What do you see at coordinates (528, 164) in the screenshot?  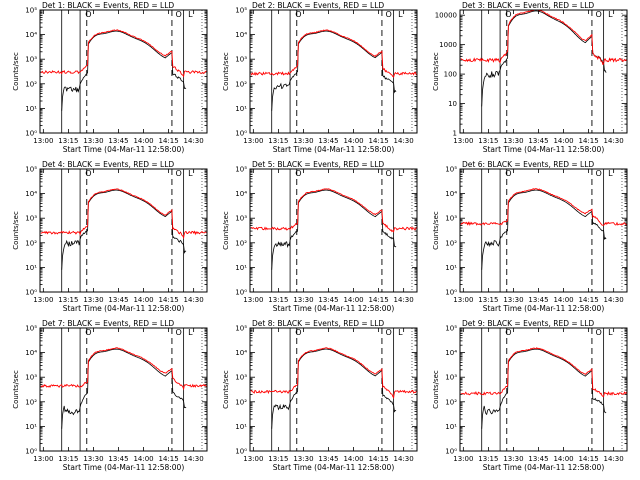 I see `panel-title: Det 6: BLACK = Events, RED = LLD` at bounding box center [528, 164].